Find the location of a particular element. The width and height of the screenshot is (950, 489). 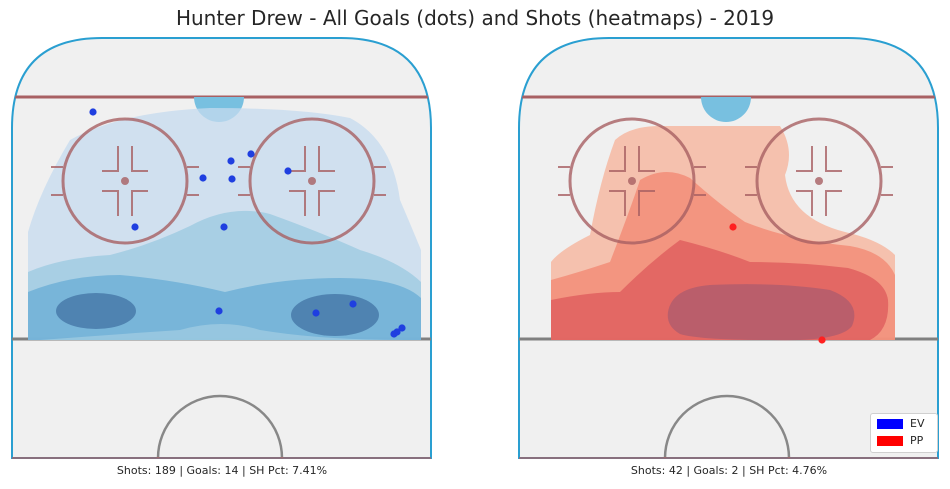

legend-swatch-ev is located at coordinates (890, 424).